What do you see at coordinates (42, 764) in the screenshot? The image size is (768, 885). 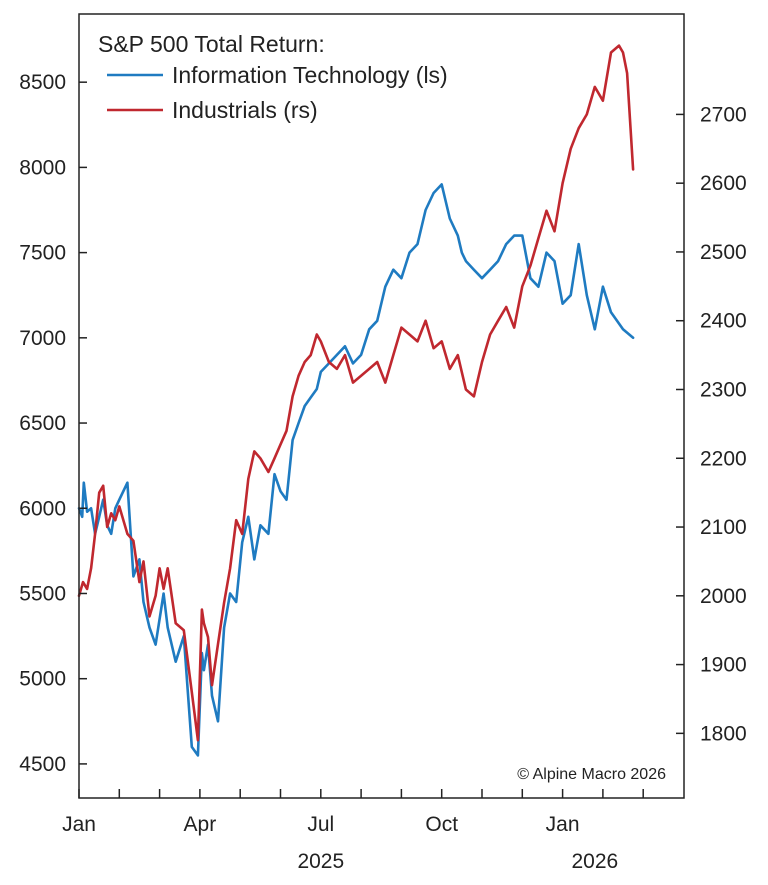 I see `left-axis-tick-label: 4500` at bounding box center [42, 764].